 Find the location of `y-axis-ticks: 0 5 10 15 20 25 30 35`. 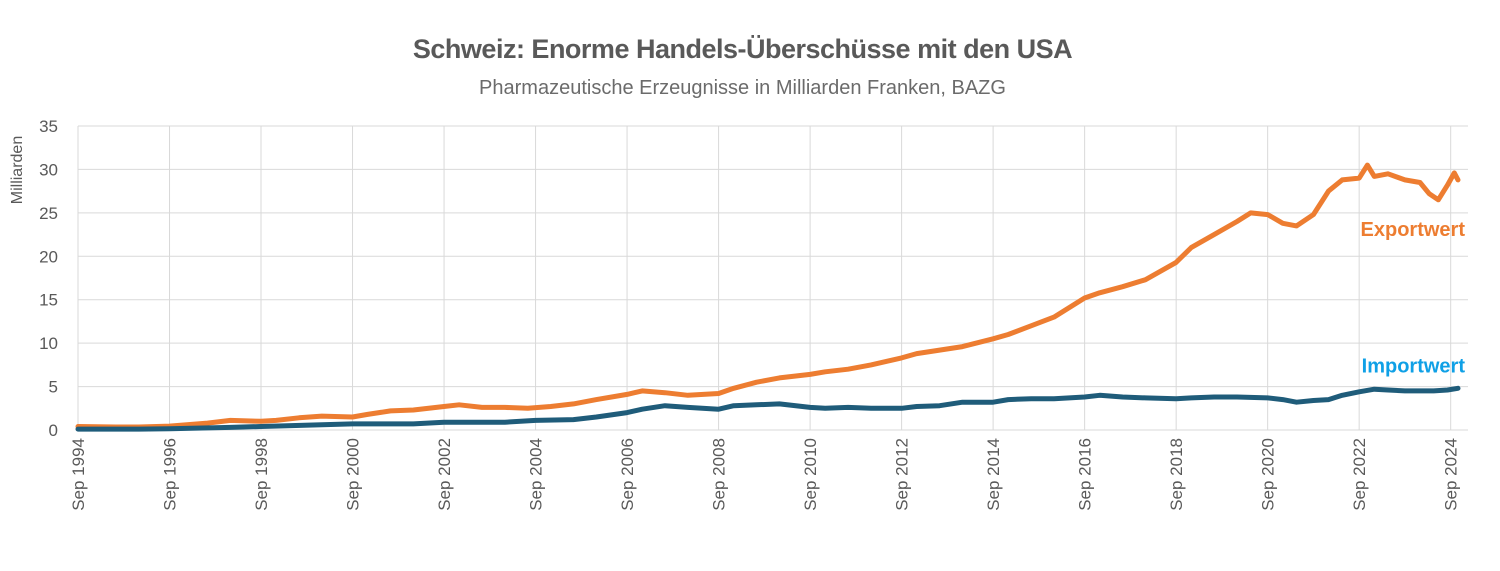

y-axis-ticks: 0 5 10 15 20 25 30 35 is located at coordinates (48, 278).